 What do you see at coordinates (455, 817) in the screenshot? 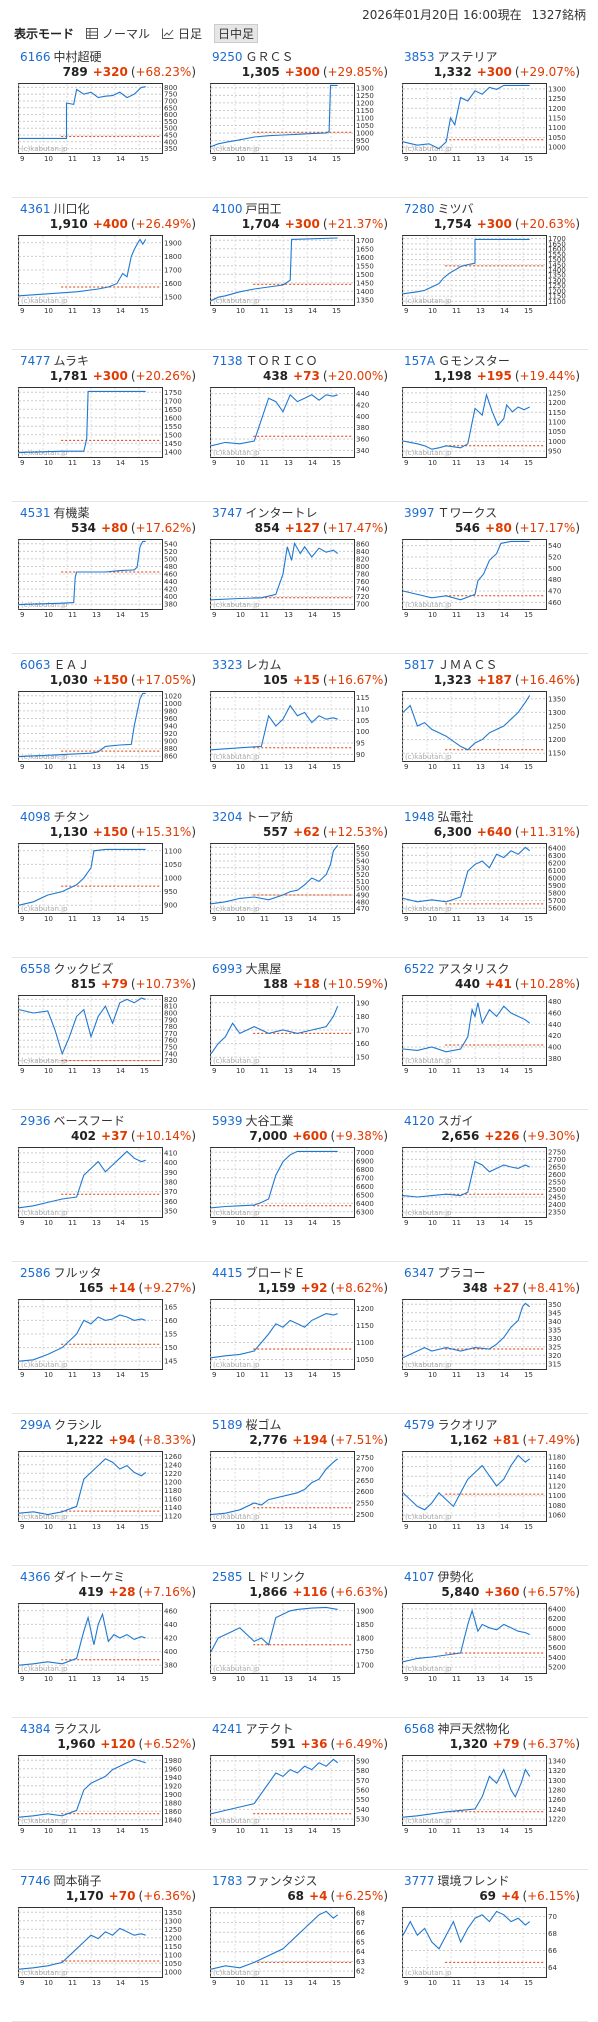
I see `stock-label: 弘電社` at bounding box center [455, 817].